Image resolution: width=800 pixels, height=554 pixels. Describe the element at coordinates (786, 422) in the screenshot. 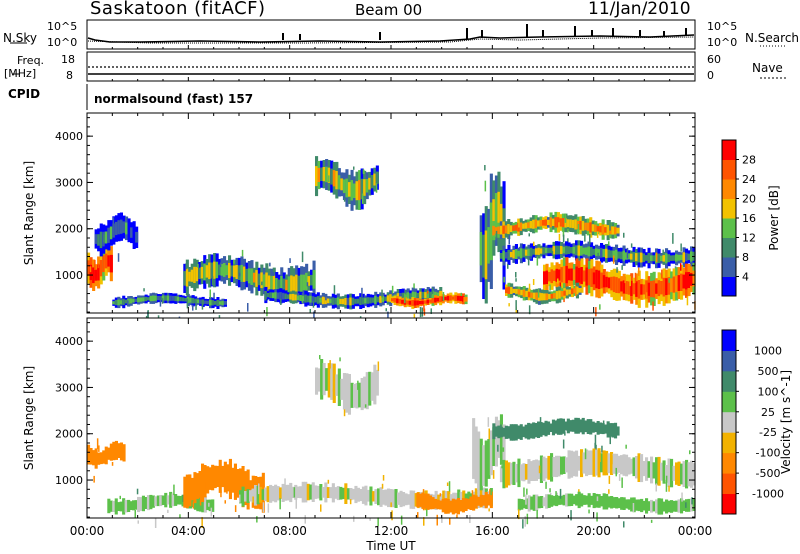

I see `colorbar-label: Velocity [m s^-1]` at that location.